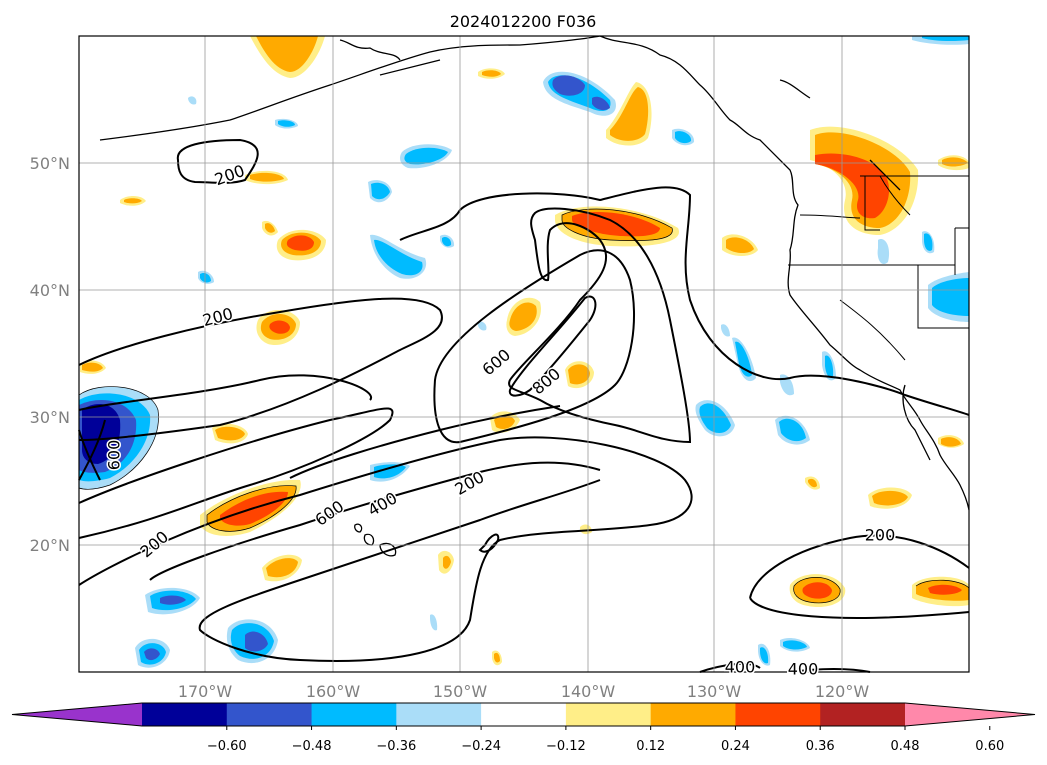 Image resolution: width=1047 pixels, height=765 pixels. Describe the element at coordinates (205, 691) in the screenshot. I see `longitude-tick-label: 170°W` at that location.